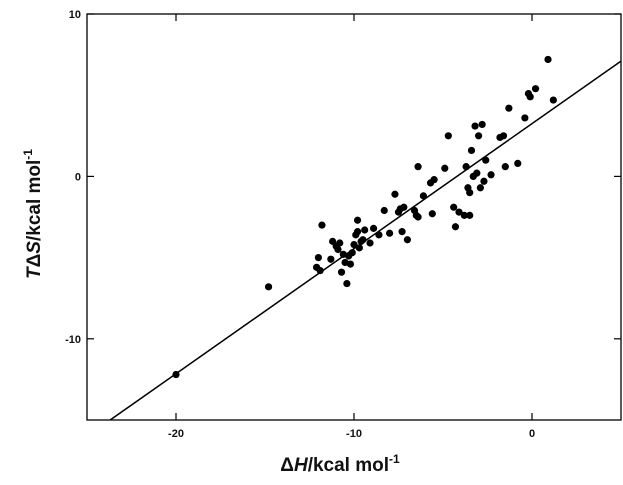 The width and height of the screenshot is (623, 485). What do you see at coordinates (176, 434) in the screenshot?
I see `x-tick-label: -20` at bounding box center [176, 434].